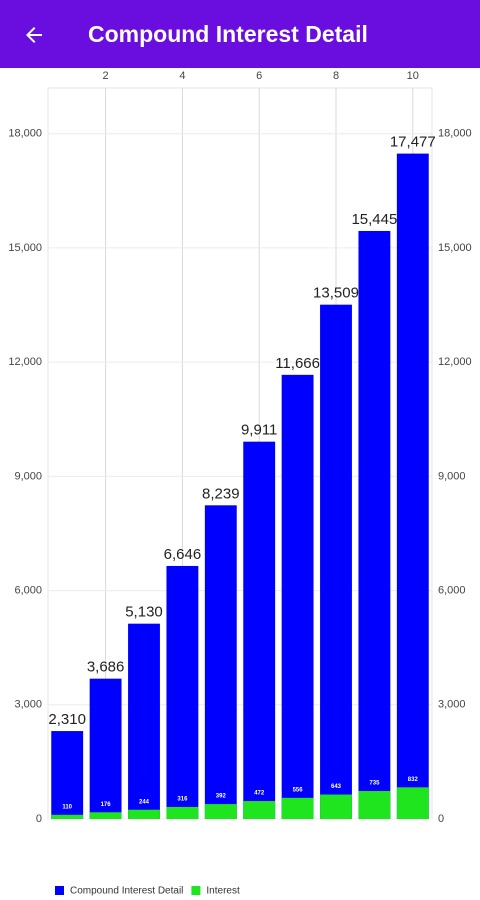  I want to click on y2-tick-label: 3,000, so click(452, 705).